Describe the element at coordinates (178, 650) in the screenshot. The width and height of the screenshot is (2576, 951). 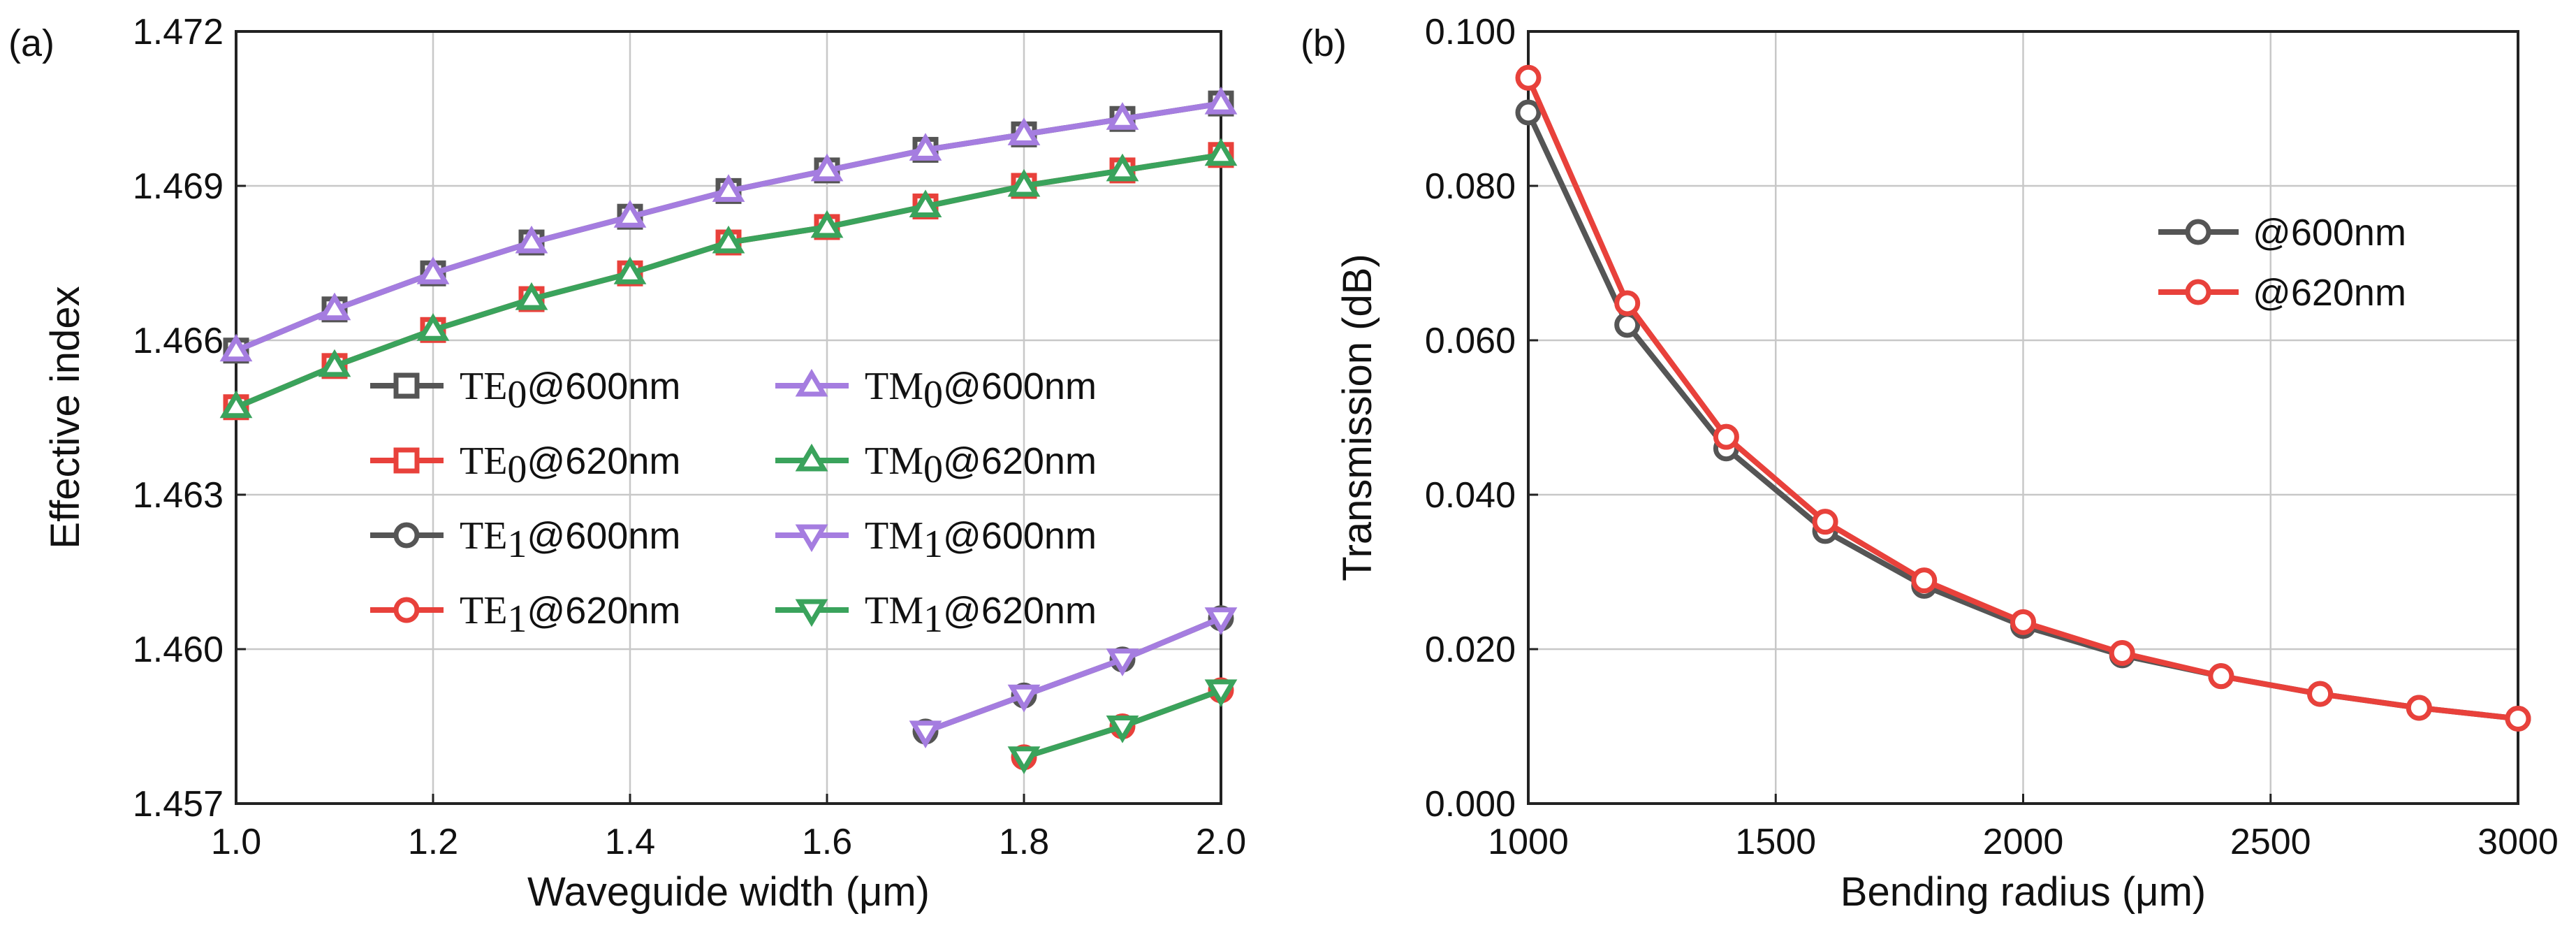
I see `y-tick-label: 1.460` at that location.